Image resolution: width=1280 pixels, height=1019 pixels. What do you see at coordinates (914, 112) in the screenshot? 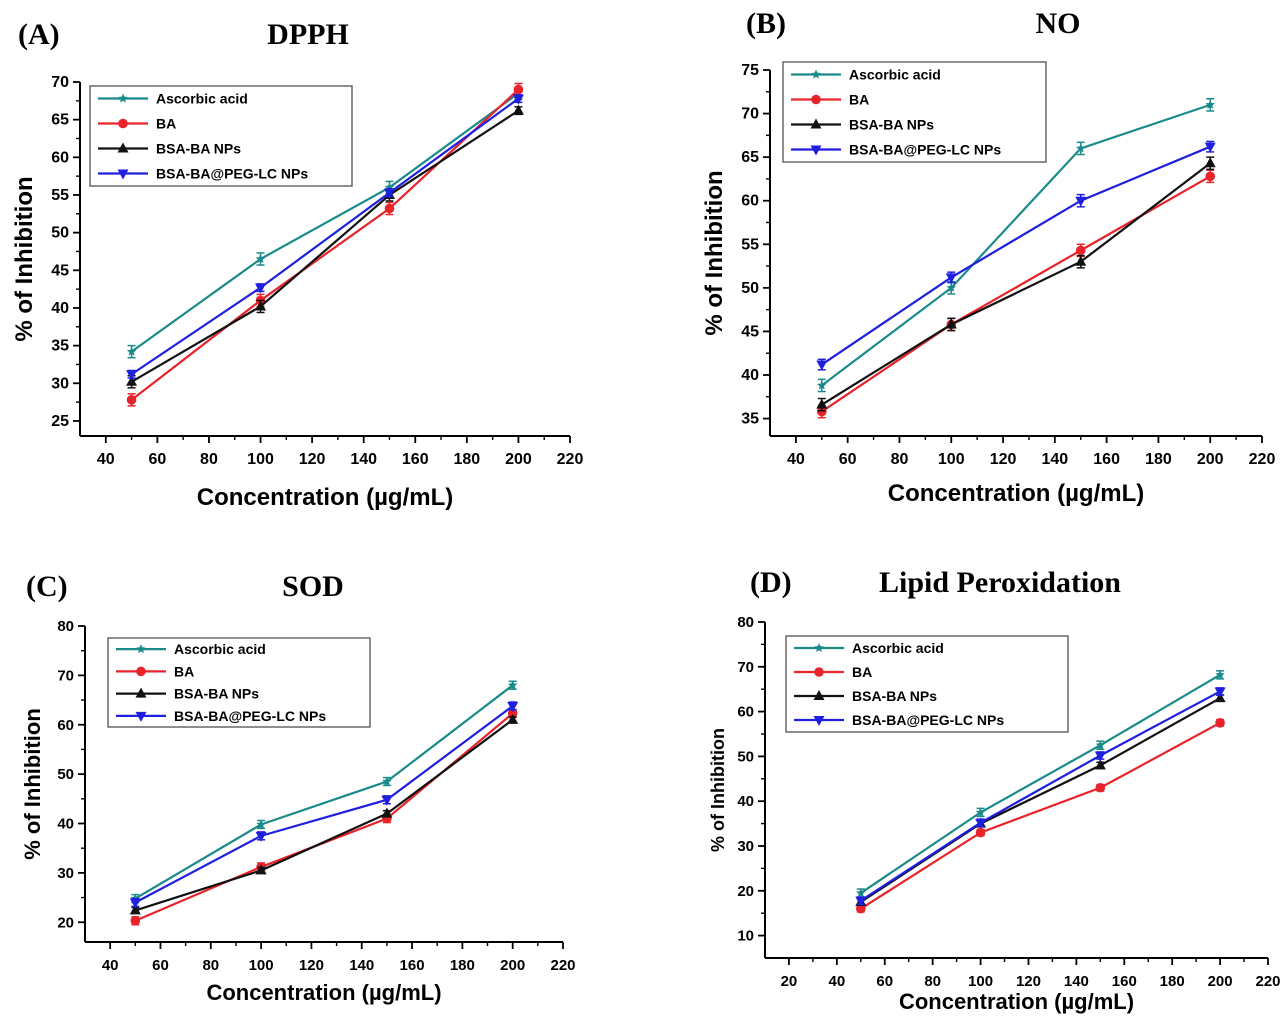
I see `legend-box` at bounding box center [914, 112].